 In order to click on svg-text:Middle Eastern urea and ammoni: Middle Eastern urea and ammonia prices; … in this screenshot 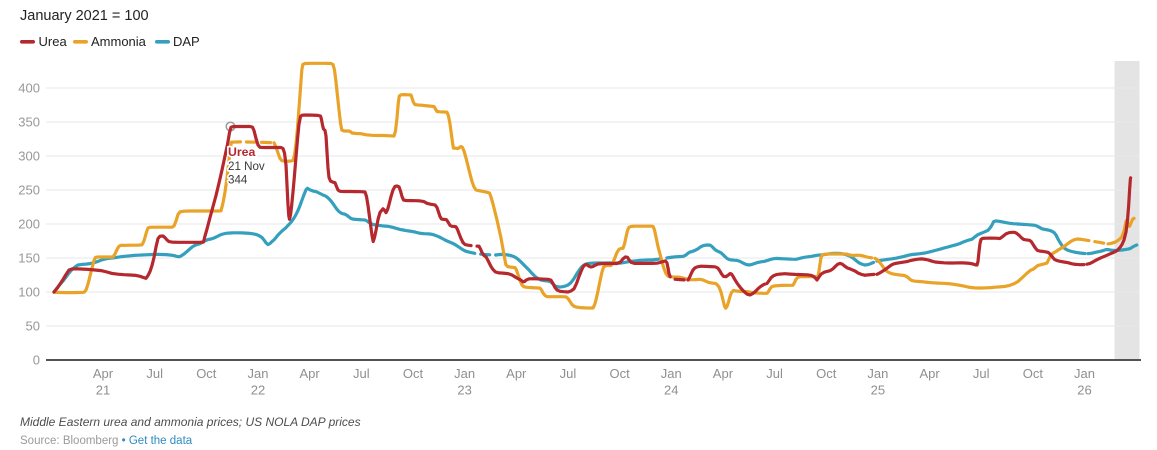, I will do `click(190, 422)`.